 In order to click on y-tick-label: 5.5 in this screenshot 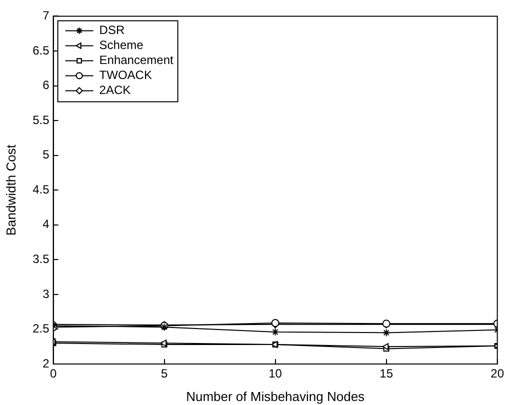, I will do `click(41, 119)`.